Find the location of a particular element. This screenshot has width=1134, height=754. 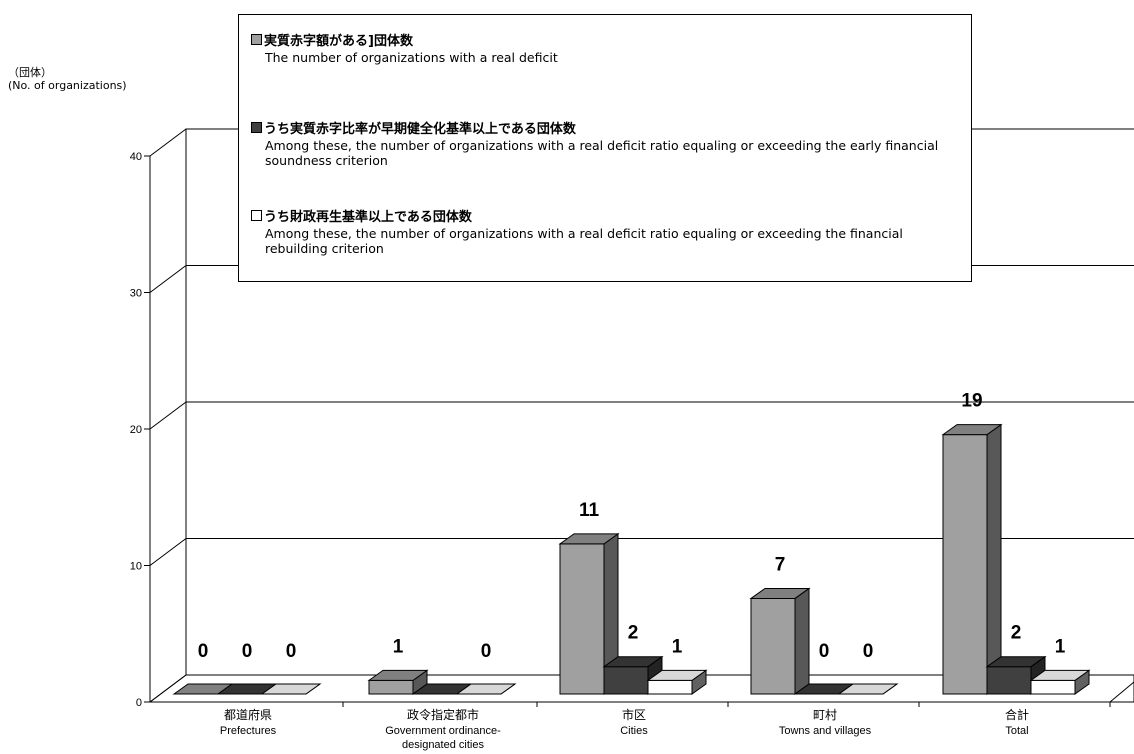

category-label-jp: 市区 is located at coordinates (634, 714).